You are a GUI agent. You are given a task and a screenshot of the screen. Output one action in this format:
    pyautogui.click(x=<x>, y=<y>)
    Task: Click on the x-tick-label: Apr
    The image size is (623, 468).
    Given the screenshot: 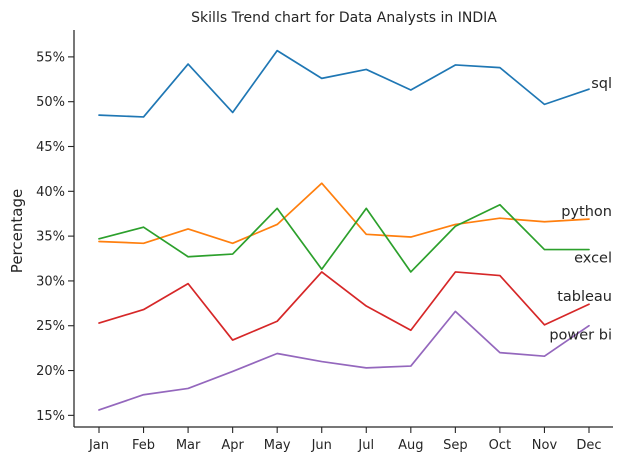 What is the action you would take?
    pyautogui.click(x=232, y=445)
    